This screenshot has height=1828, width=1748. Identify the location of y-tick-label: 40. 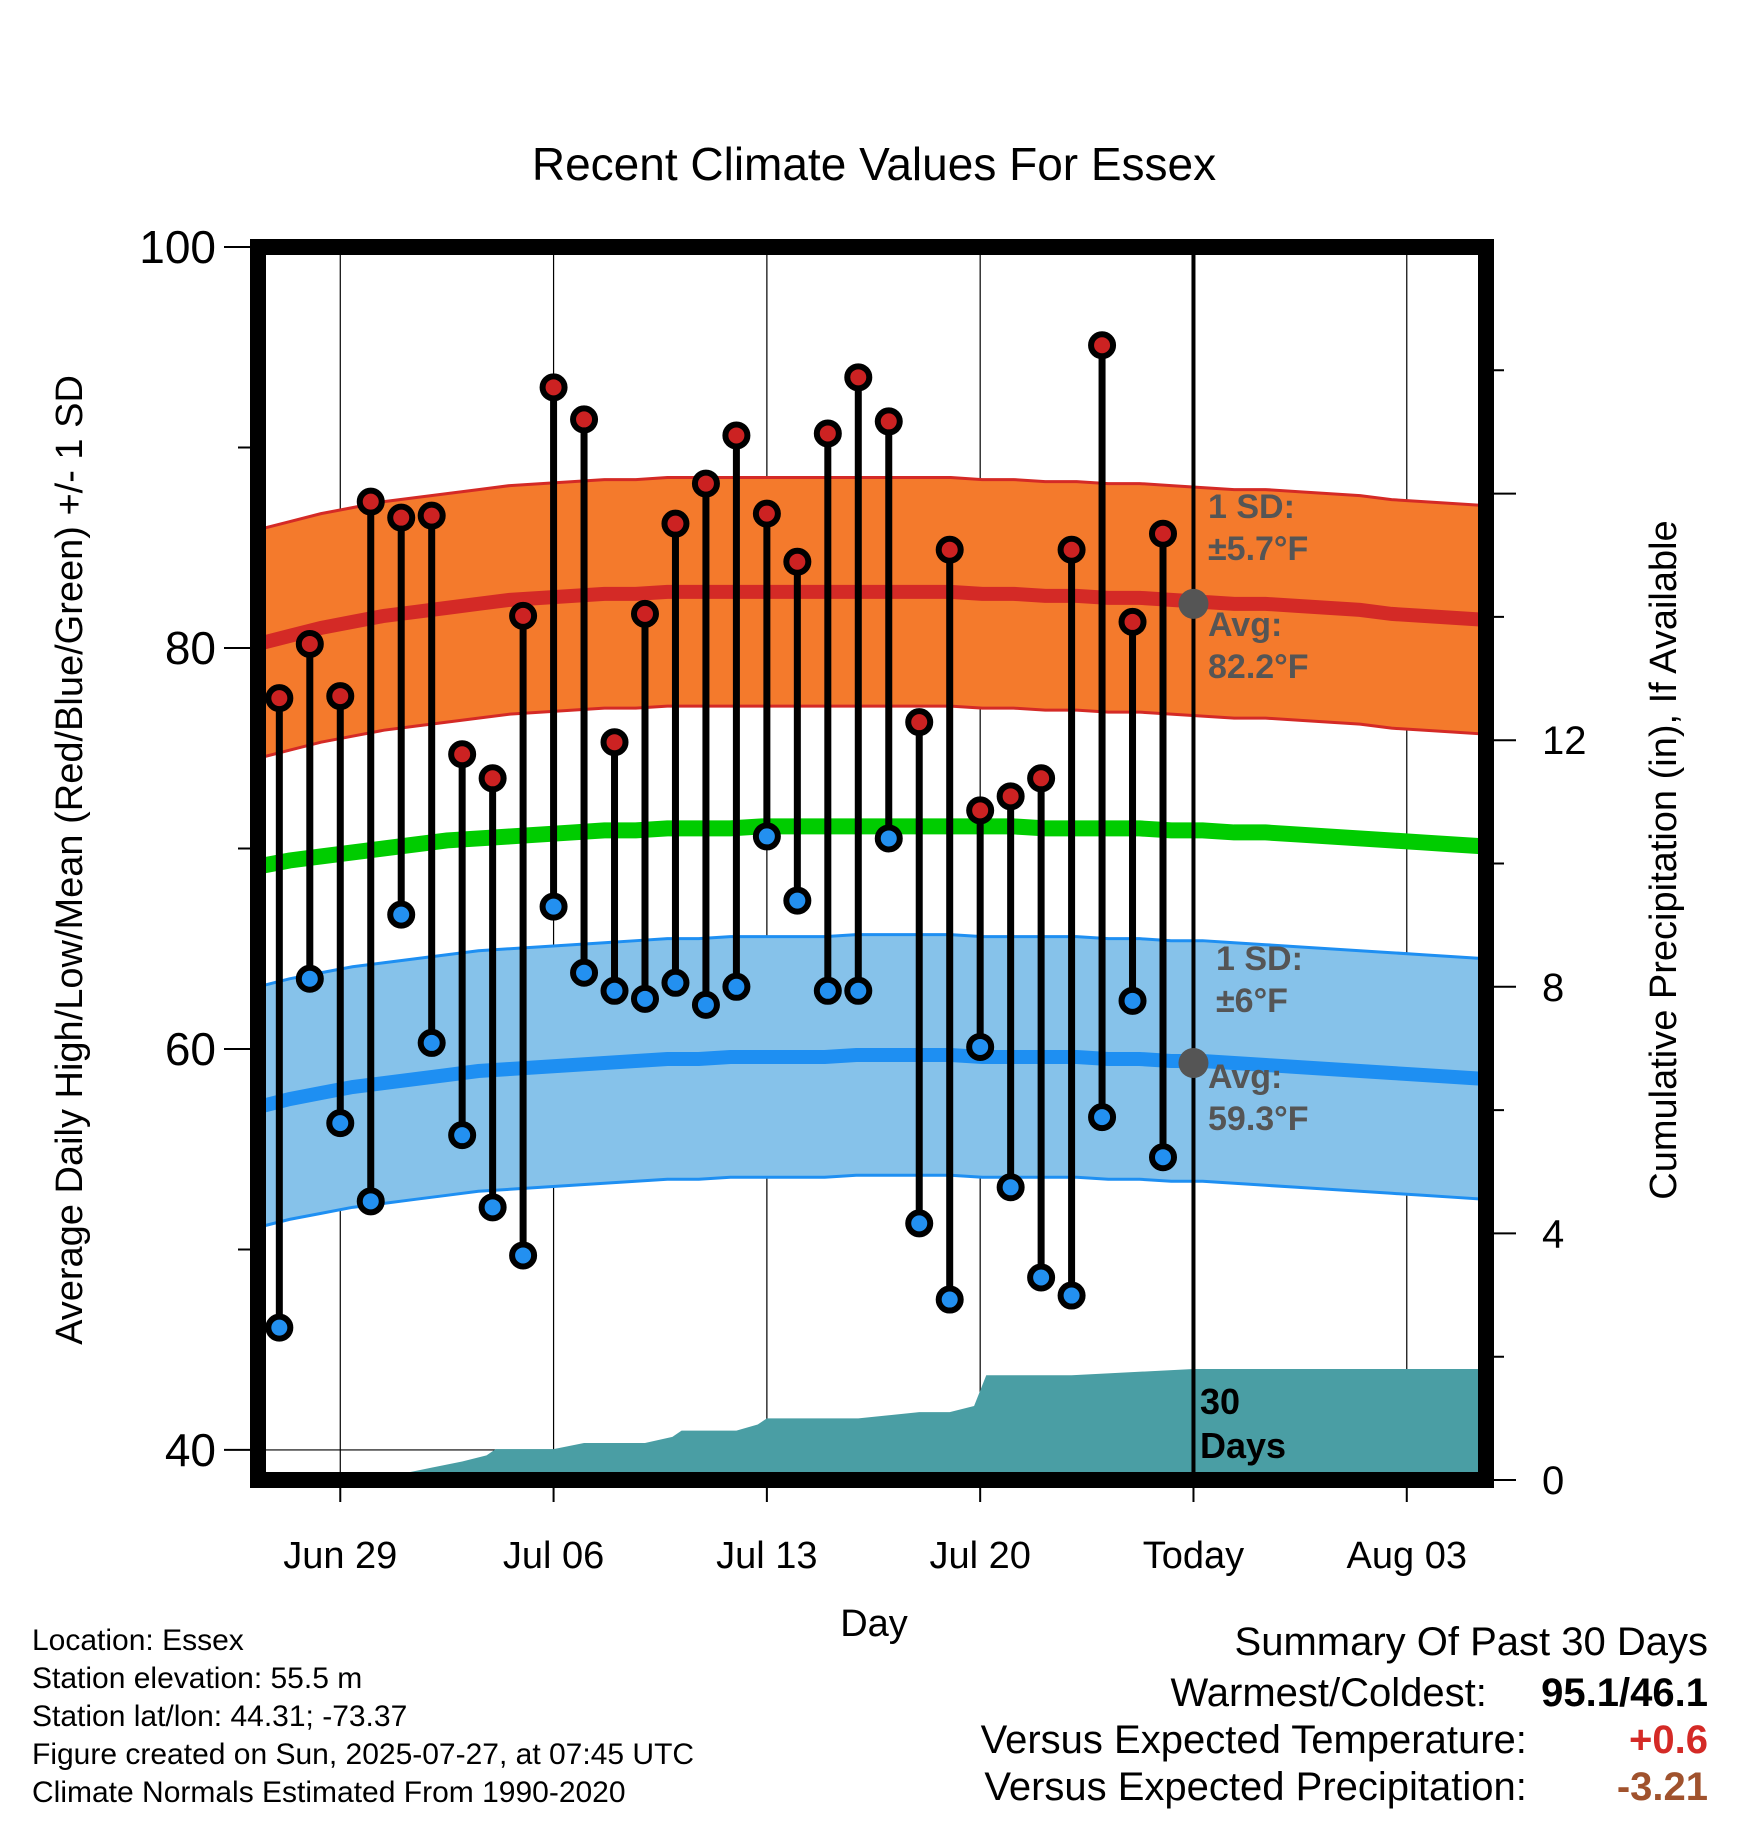
(190, 1450).